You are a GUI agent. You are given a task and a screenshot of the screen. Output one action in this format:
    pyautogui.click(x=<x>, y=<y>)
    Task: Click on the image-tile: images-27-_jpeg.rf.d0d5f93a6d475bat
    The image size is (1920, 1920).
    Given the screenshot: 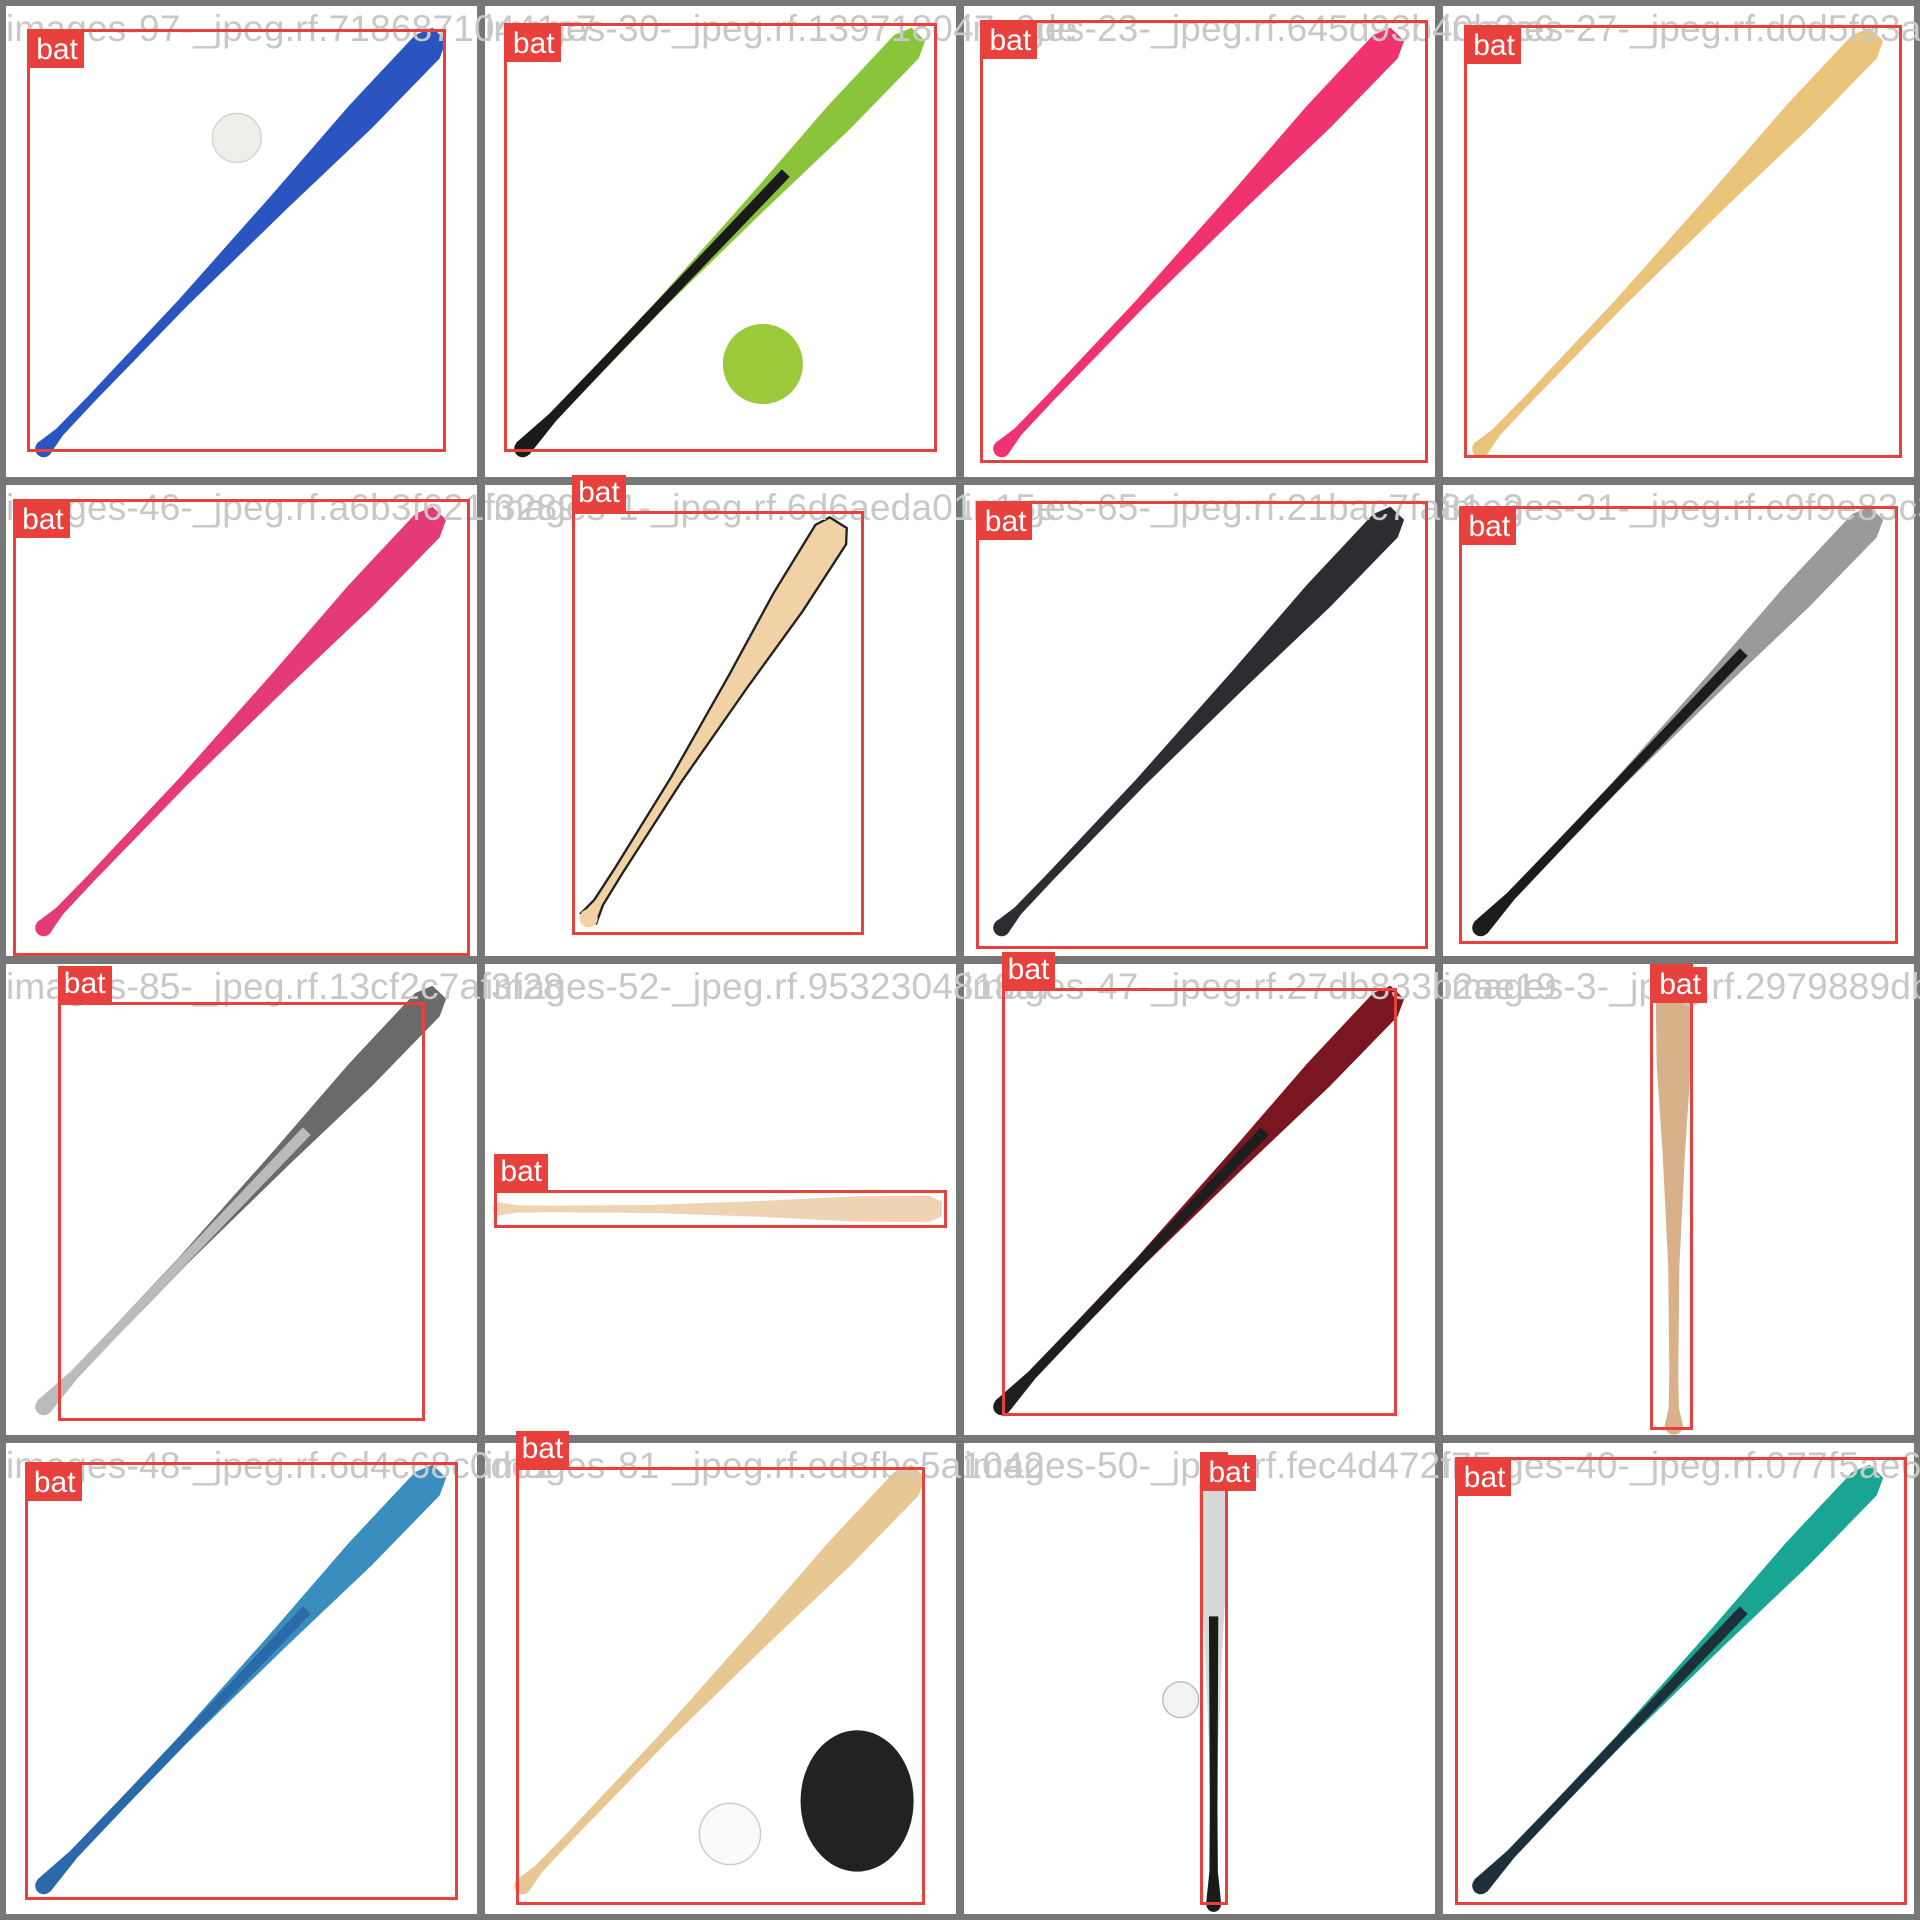 What is the action you would take?
    pyautogui.click(x=1681, y=241)
    